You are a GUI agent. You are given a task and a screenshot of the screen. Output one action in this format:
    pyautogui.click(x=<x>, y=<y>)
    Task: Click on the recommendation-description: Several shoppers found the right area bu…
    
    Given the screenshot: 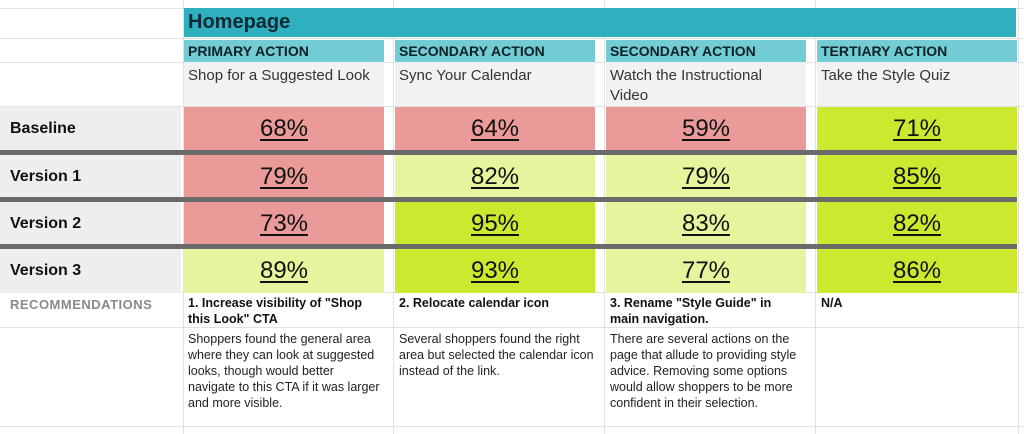 What is the action you would take?
    pyautogui.click(x=496, y=355)
    